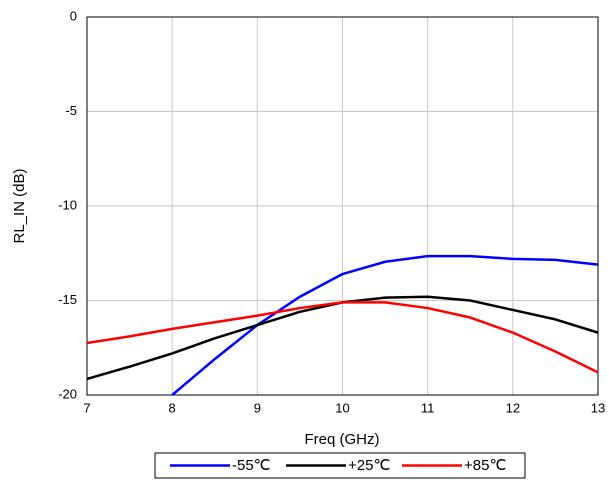  Describe the element at coordinates (369, 465) in the screenshot. I see `legend-label: +25℃` at that location.